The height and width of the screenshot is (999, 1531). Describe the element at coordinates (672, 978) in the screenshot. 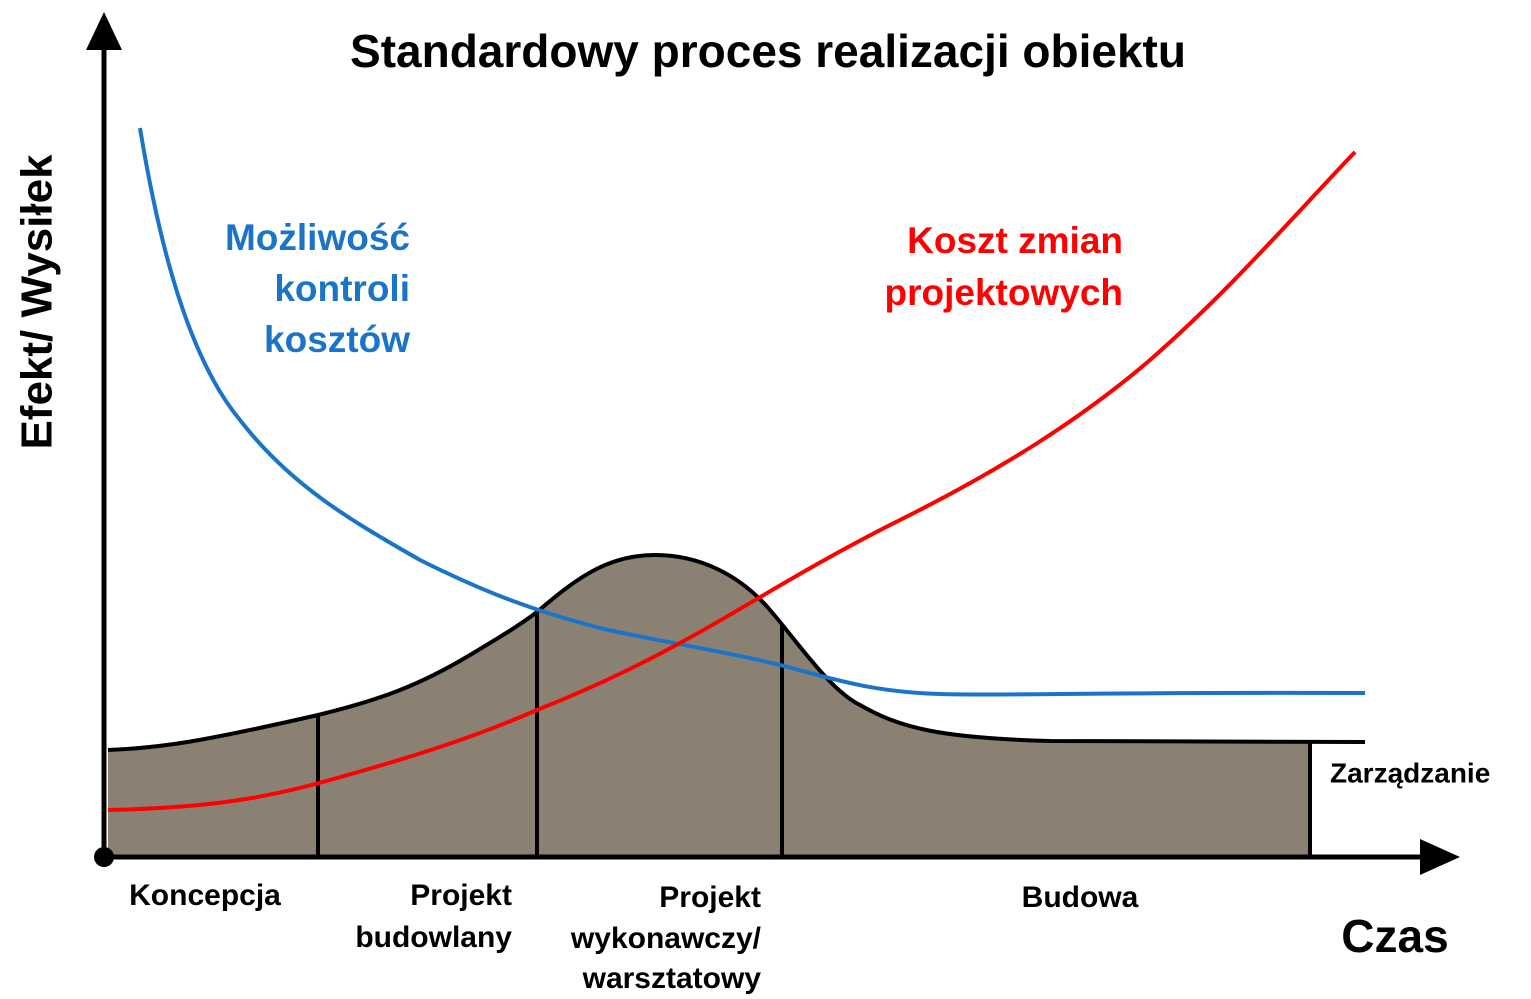

I see `phase-label: warsztatowy` at that location.